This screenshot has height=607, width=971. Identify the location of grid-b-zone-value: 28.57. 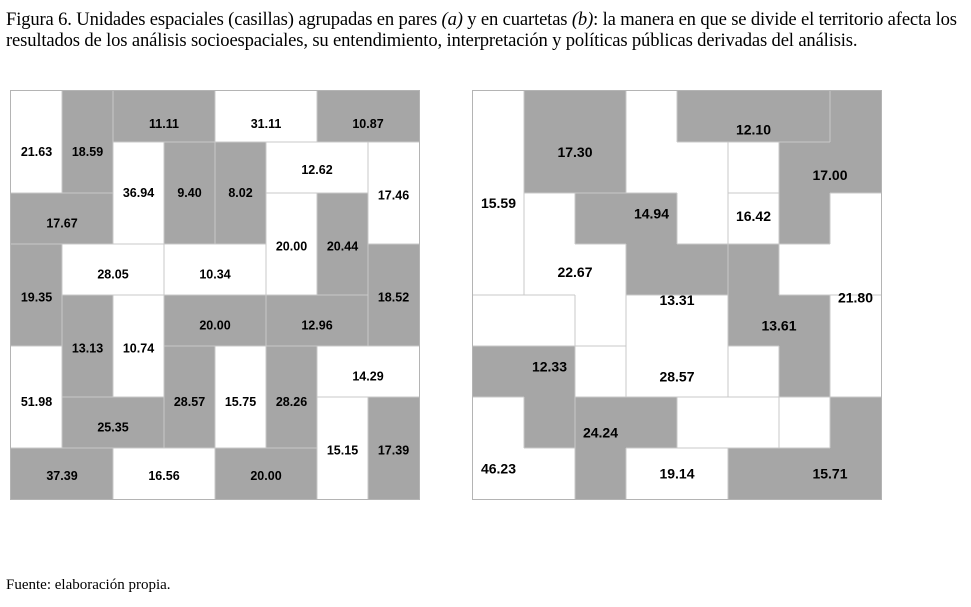
(676, 377).